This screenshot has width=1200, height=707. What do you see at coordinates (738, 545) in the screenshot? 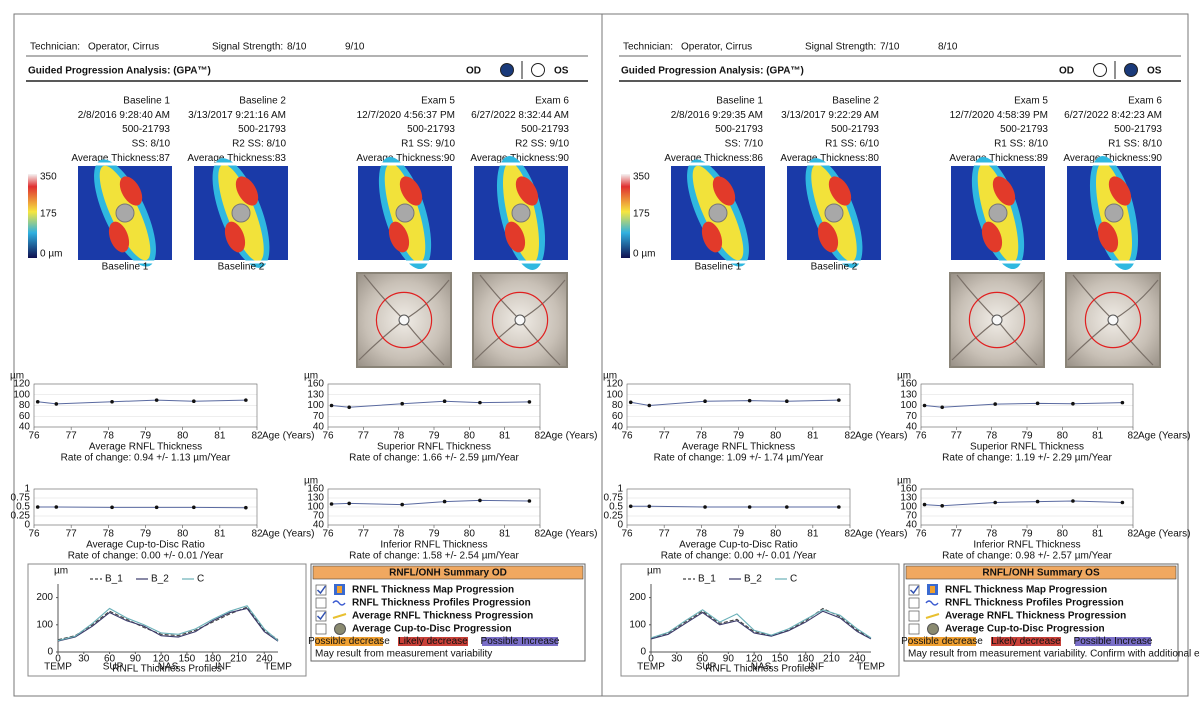
I see `chart-title: Average Cup-to-Disc Ratio` at bounding box center [738, 545].